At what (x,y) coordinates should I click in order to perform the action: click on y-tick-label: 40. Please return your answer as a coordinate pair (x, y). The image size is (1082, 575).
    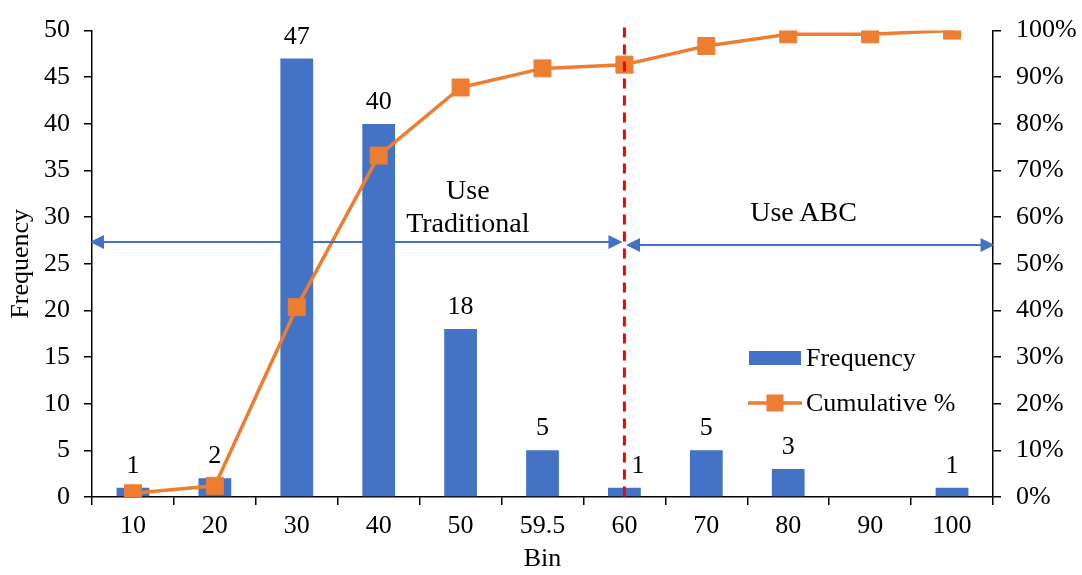
    Looking at the image, I should click on (57, 122).